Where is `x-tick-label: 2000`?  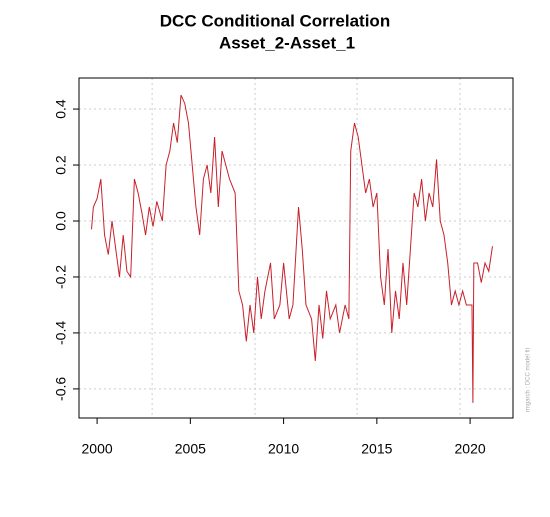
x-tick-label: 2000 is located at coordinates (97, 449).